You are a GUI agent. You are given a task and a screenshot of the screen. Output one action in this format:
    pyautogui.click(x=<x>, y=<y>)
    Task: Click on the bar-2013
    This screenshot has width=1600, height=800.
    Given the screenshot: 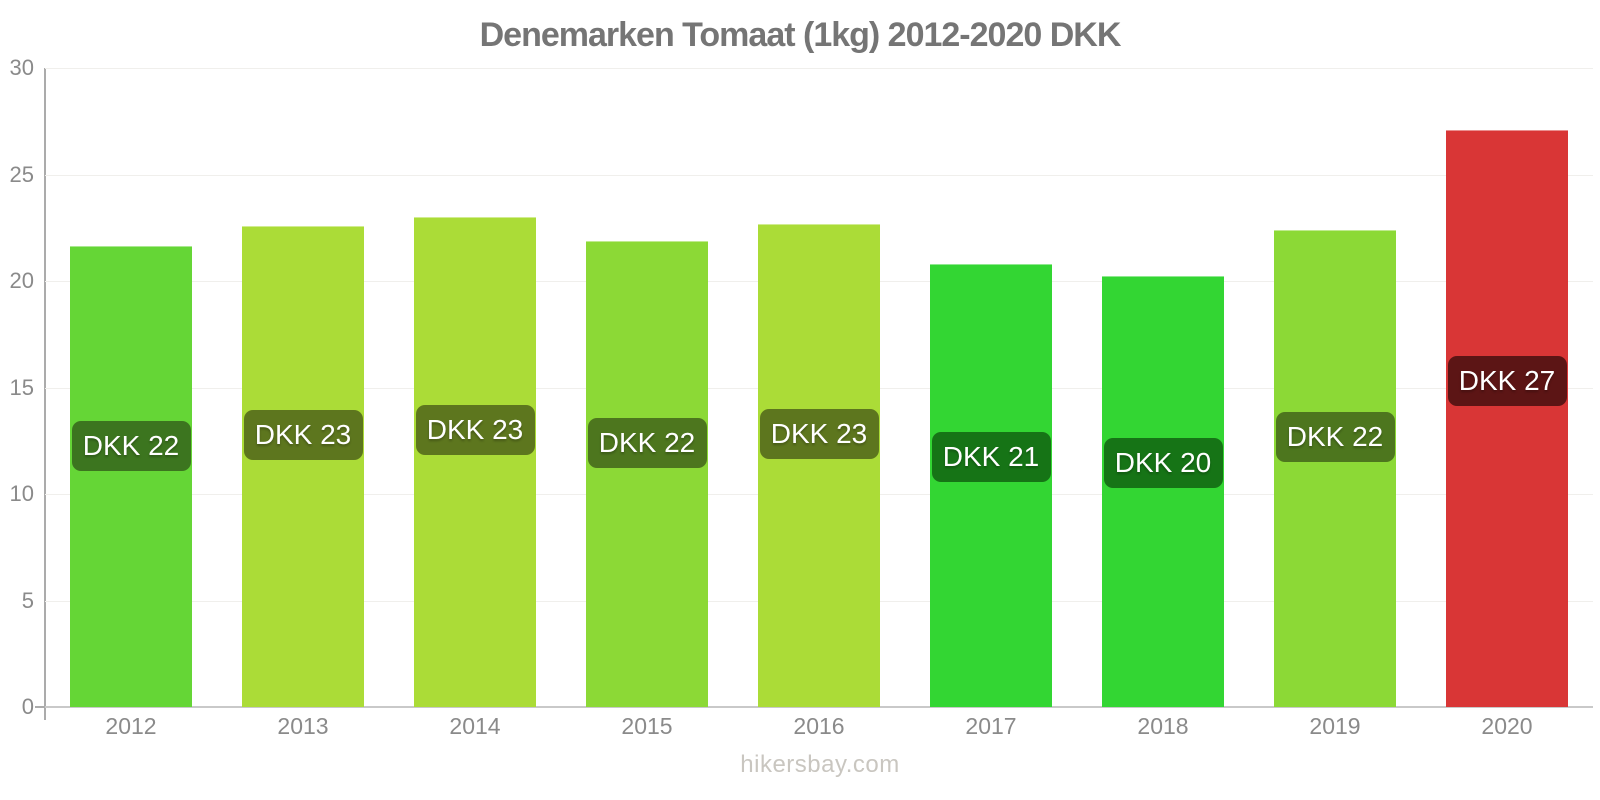 What is the action you would take?
    pyautogui.click(x=303, y=466)
    